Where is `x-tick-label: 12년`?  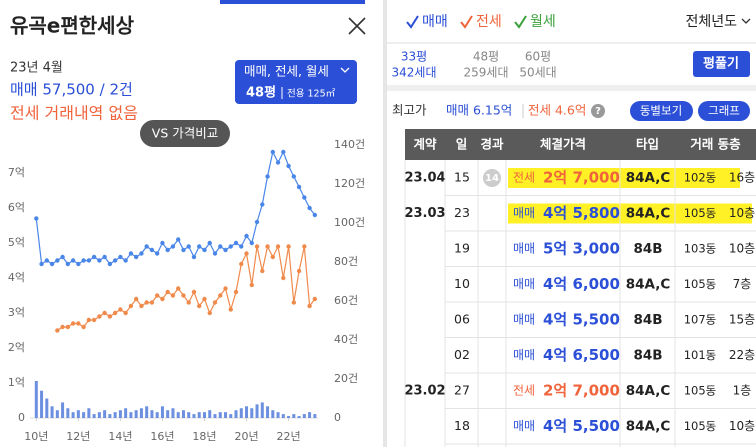
x-tick-label: 12년 is located at coordinates (78, 436).